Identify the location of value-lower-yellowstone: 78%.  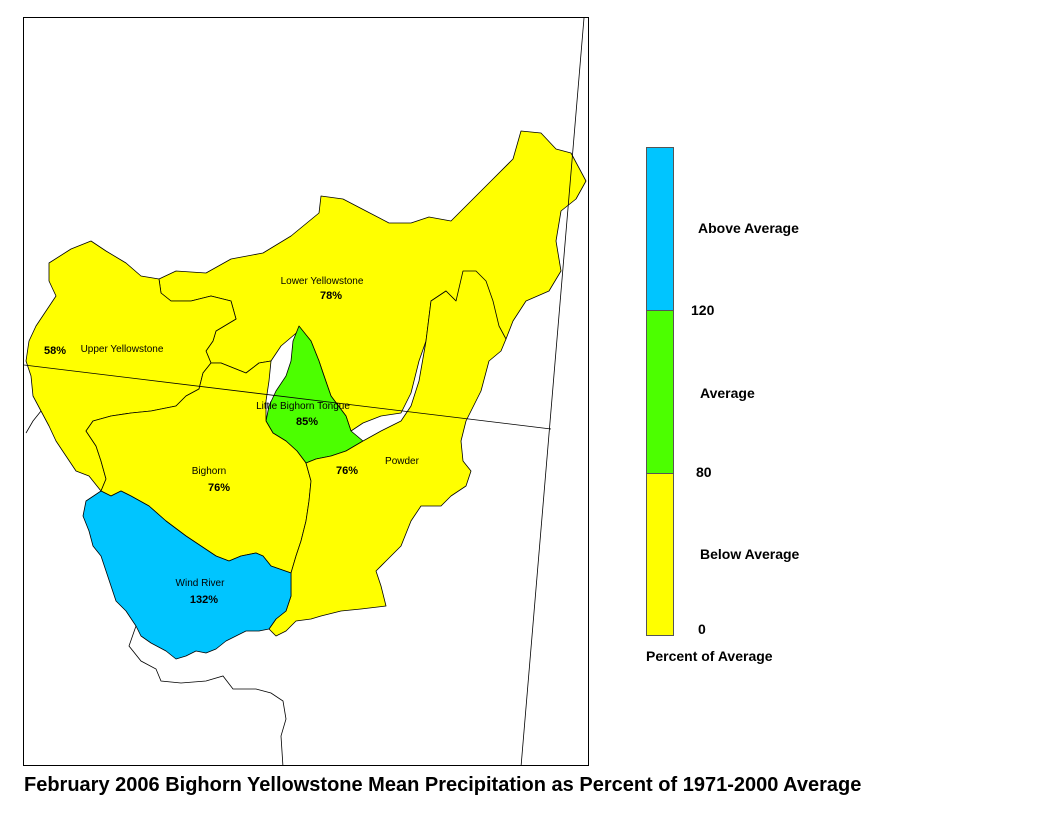
(331, 296).